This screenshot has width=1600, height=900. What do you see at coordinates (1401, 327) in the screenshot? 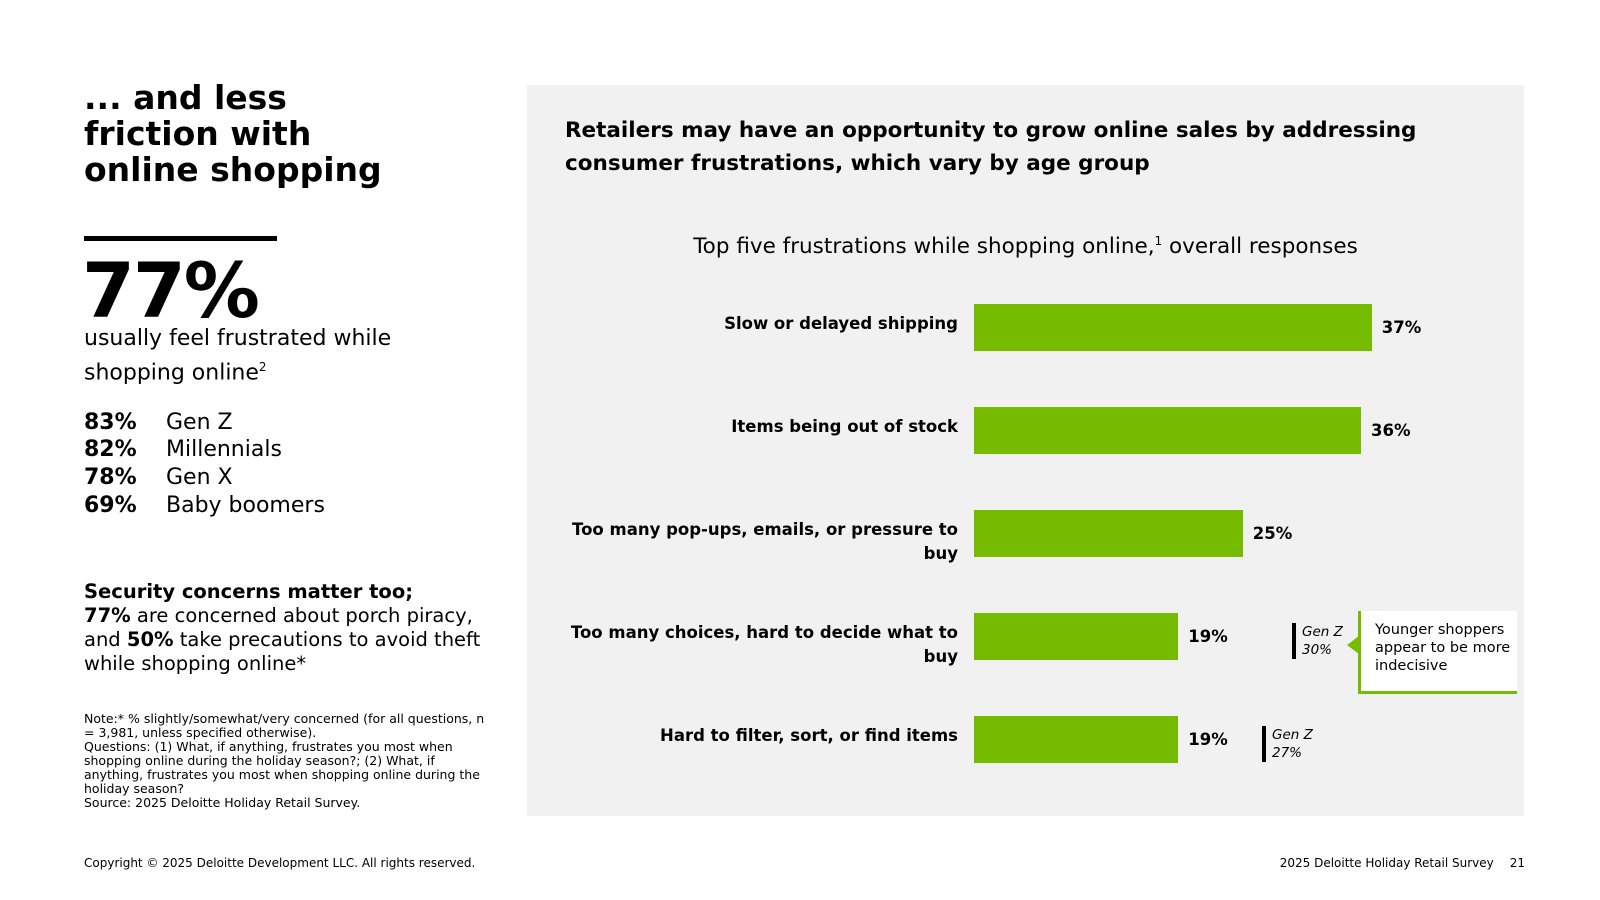
I see `bar-value-label: 37%` at bounding box center [1401, 327].